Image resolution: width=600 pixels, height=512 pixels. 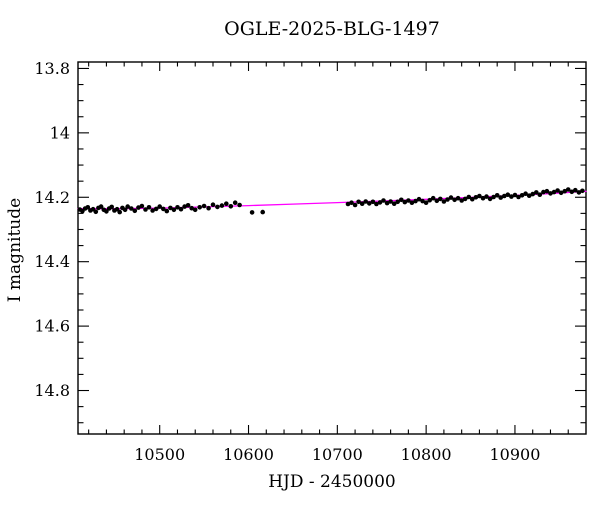 I want to click on y-tick-label: 13.8, so click(x=52, y=68).